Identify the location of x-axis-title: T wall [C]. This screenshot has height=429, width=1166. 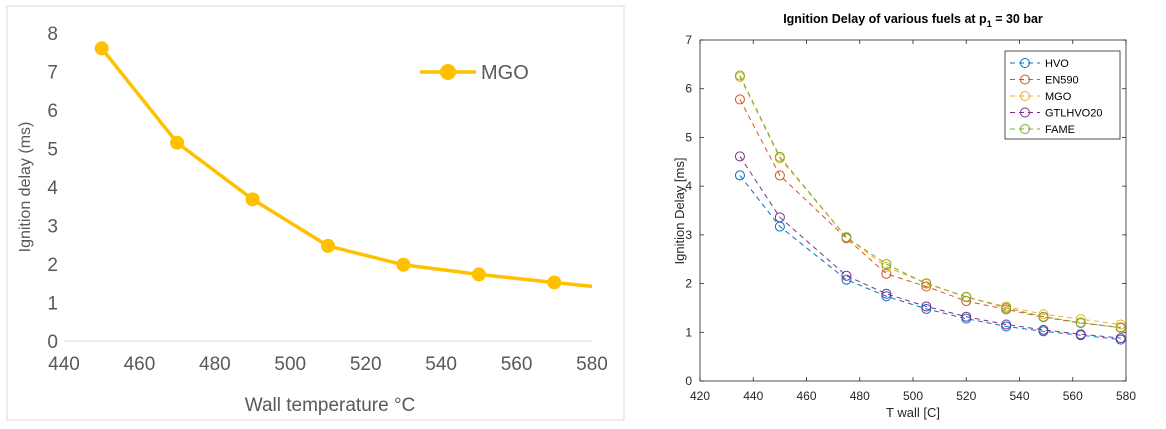
(913, 412).